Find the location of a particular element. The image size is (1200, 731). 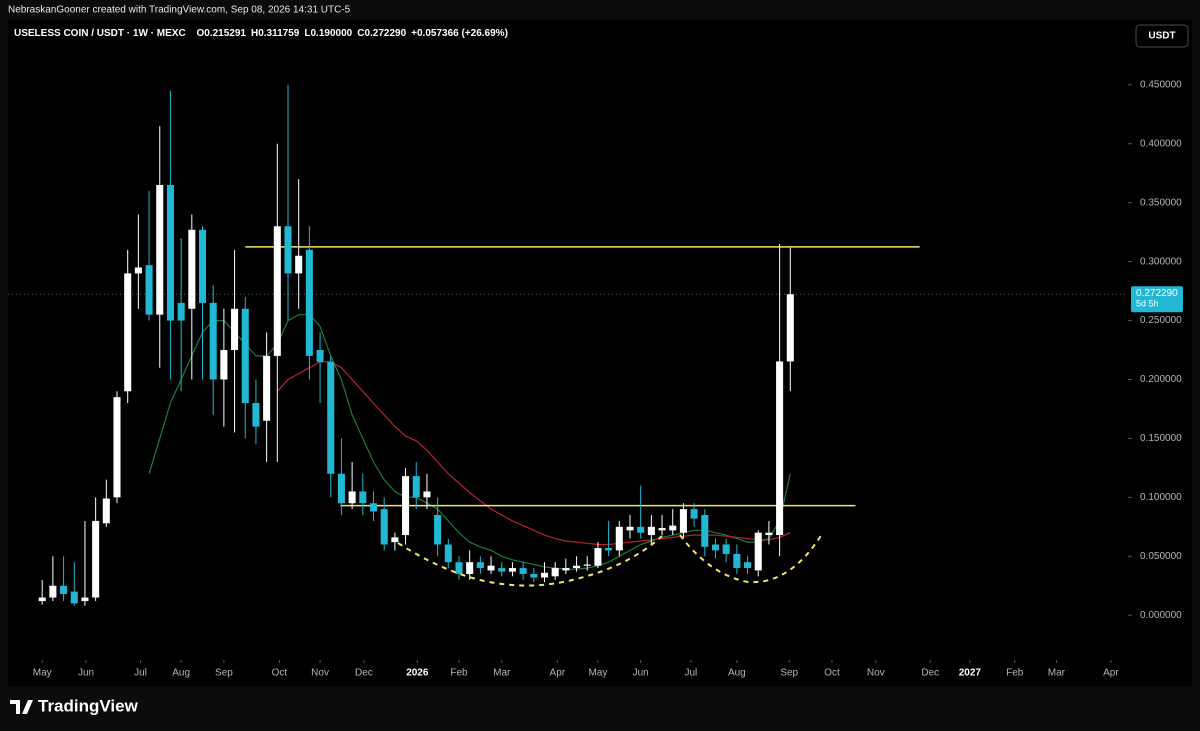

x-tick-label: 2027 is located at coordinates (970, 673).